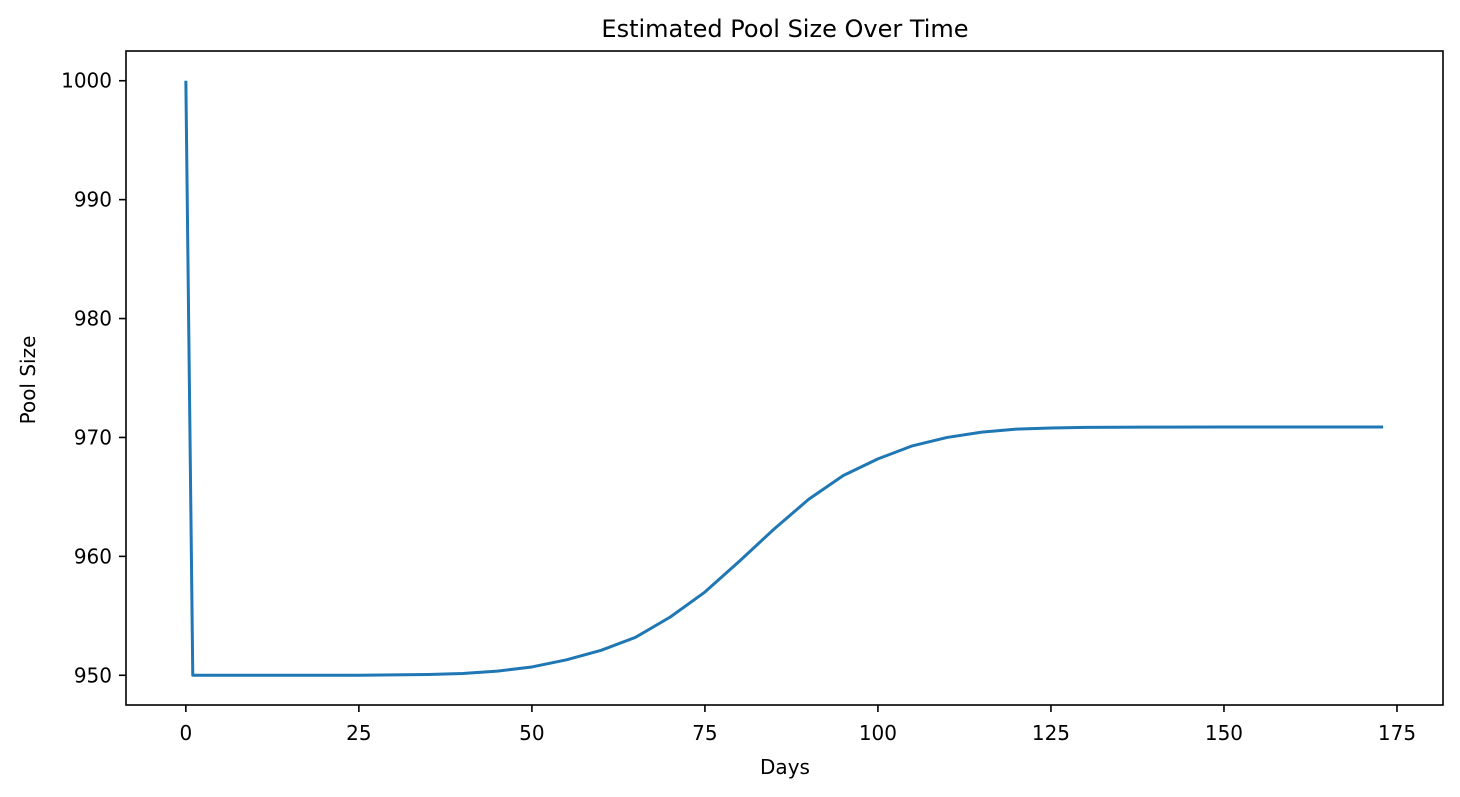 The width and height of the screenshot is (1460, 797). Describe the element at coordinates (185, 733) in the screenshot. I see `x-tick-label: 0` at that location.